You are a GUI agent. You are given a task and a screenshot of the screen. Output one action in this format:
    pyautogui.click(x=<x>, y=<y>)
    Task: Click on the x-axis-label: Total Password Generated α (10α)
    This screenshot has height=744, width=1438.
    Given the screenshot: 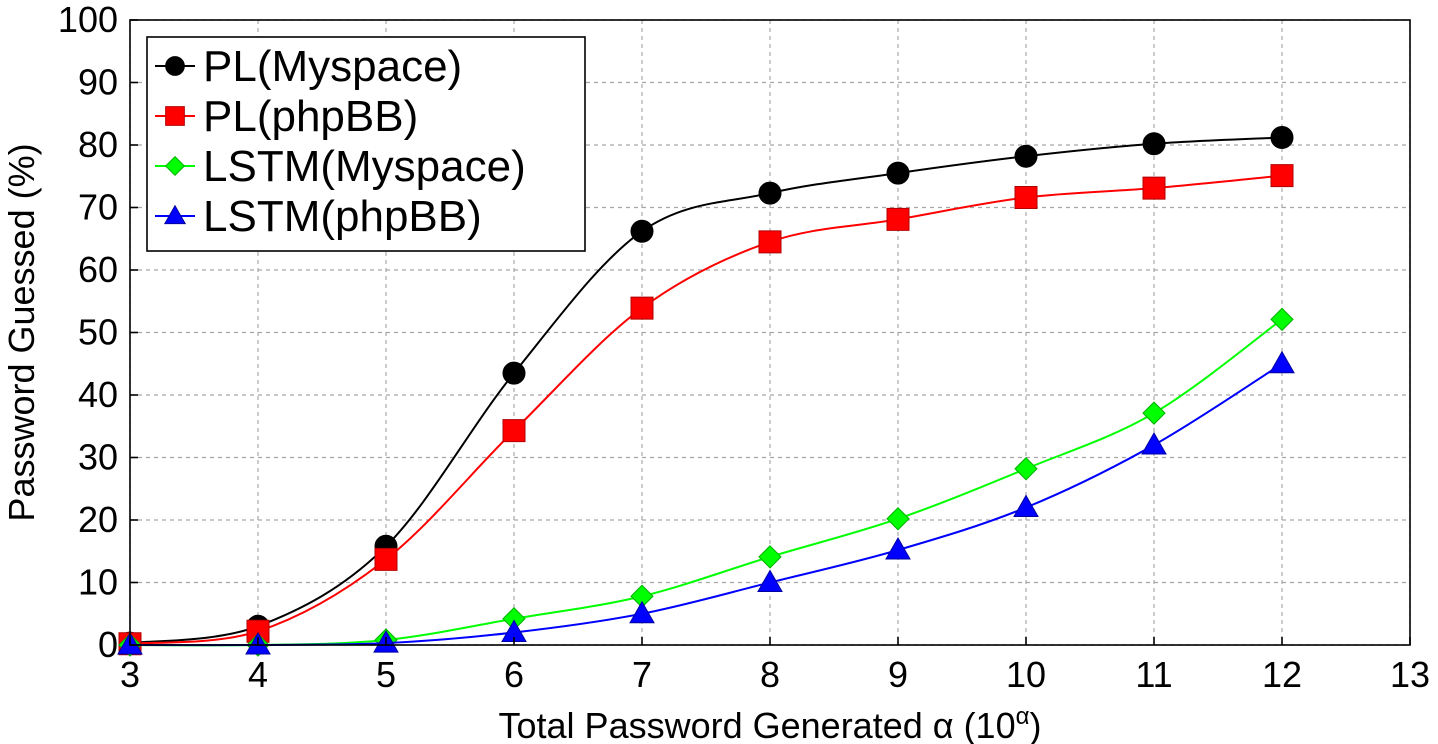 What is the action you would take?
    pyautogui.click(x=770, y=723)
    